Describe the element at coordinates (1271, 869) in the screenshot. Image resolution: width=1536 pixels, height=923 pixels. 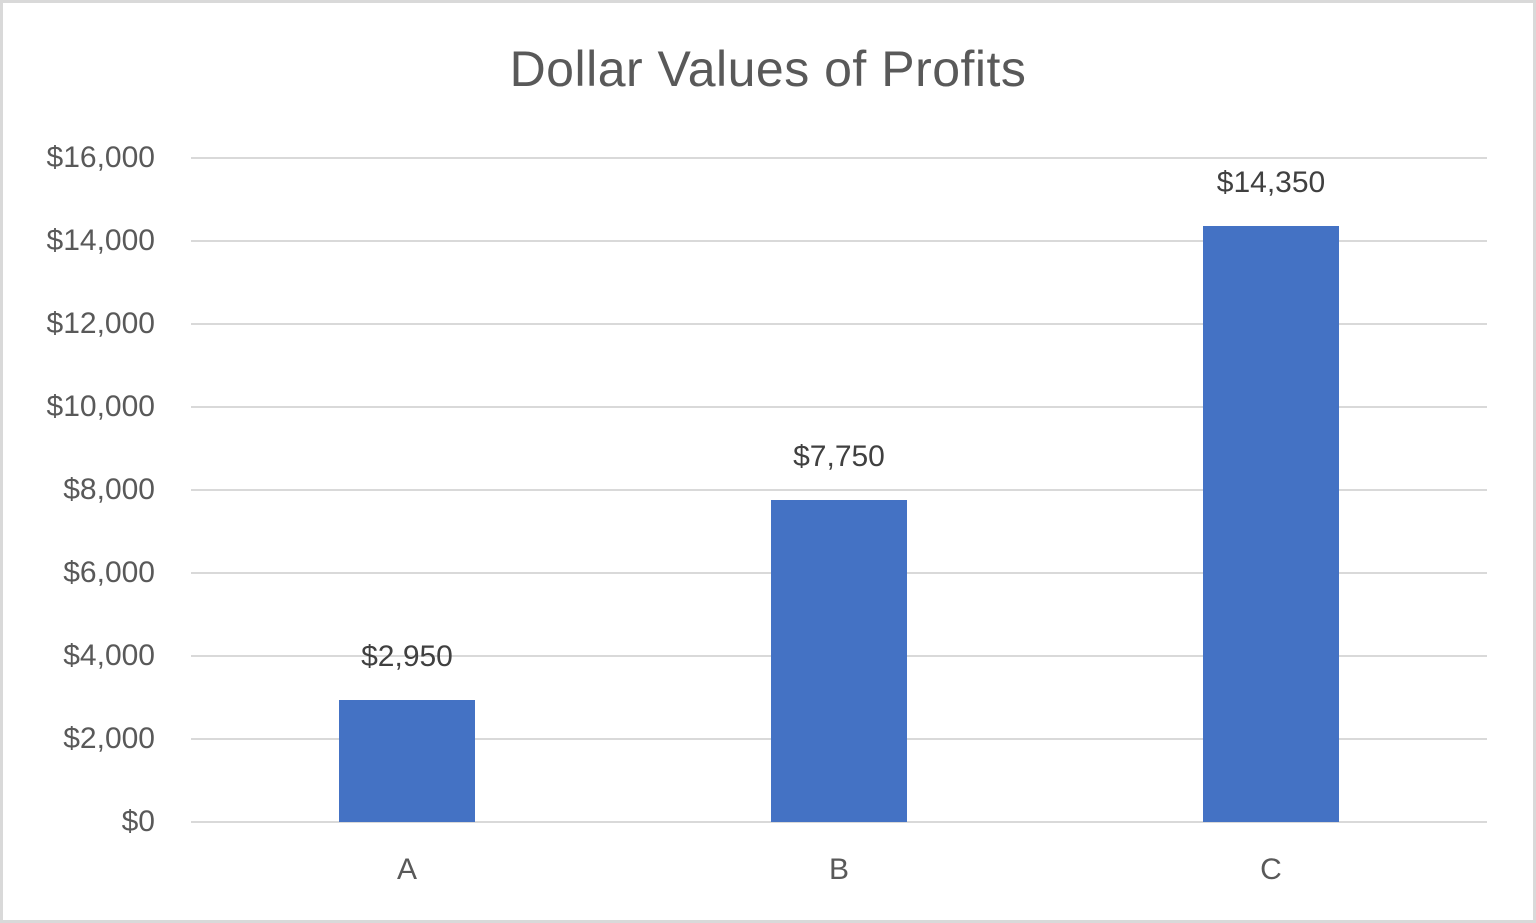
I see `x-tick-label: C` at that location.